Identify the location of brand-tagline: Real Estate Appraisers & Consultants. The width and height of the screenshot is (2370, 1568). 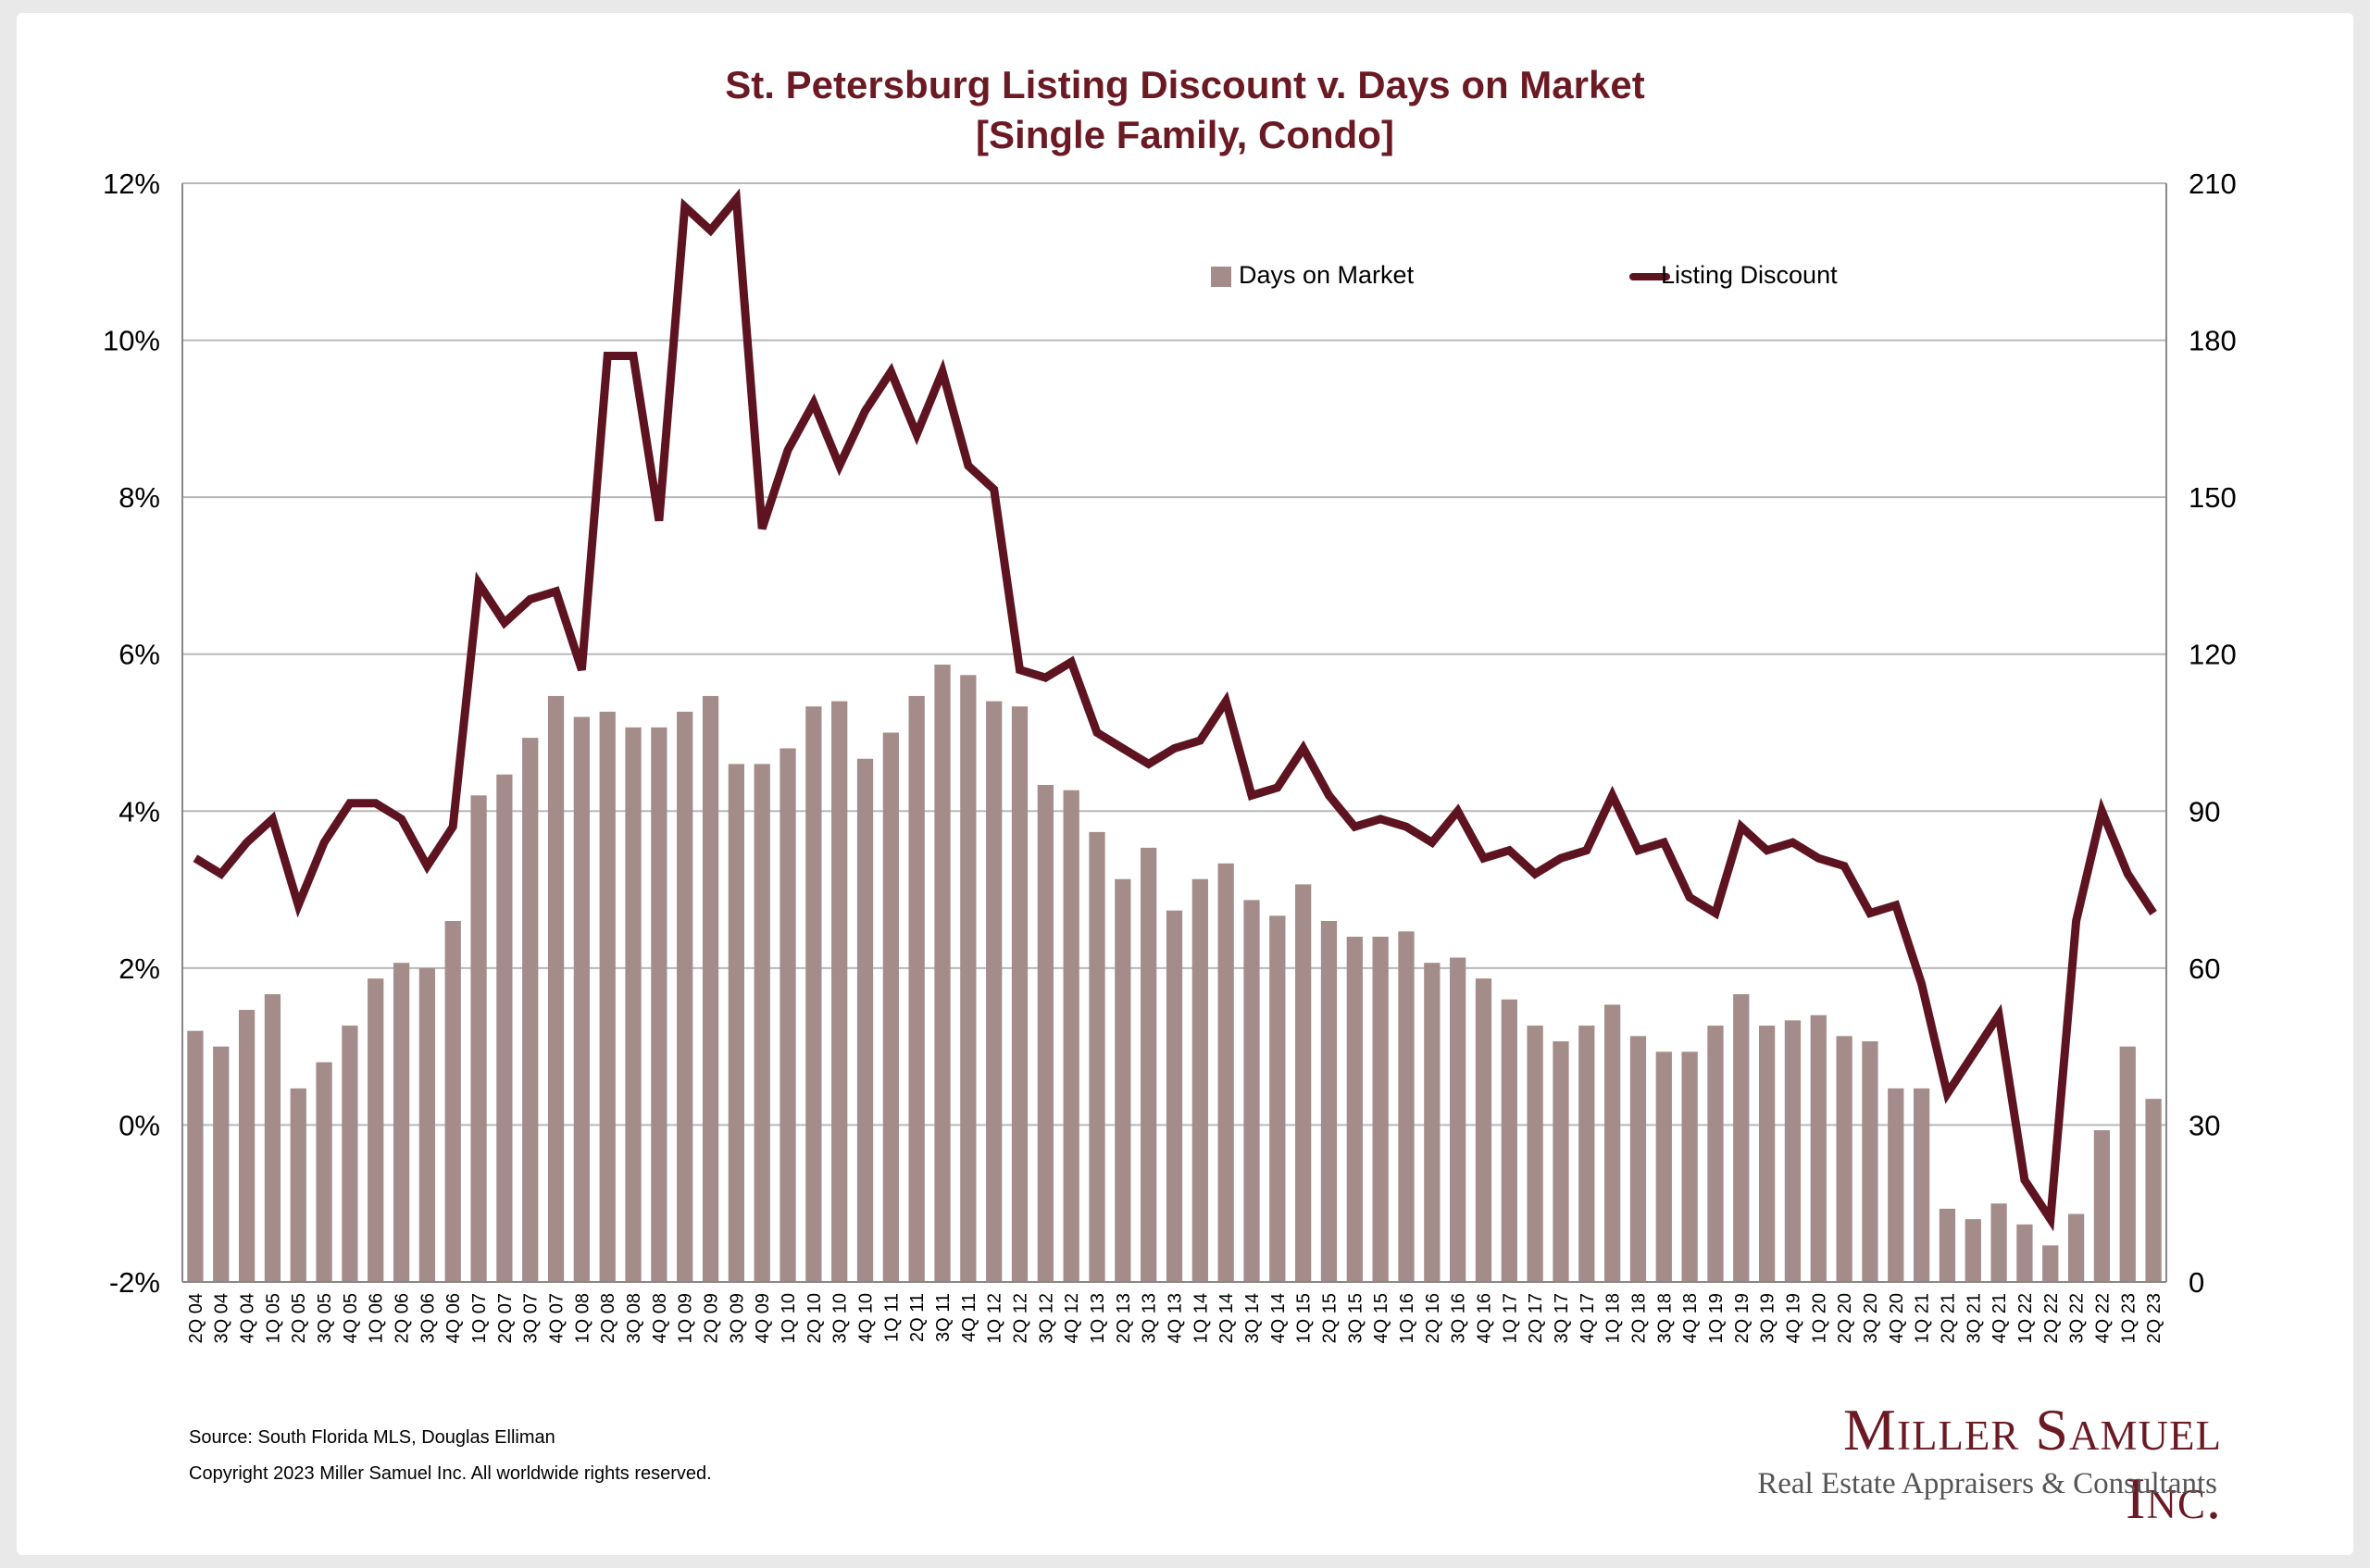
(1987, 1483).